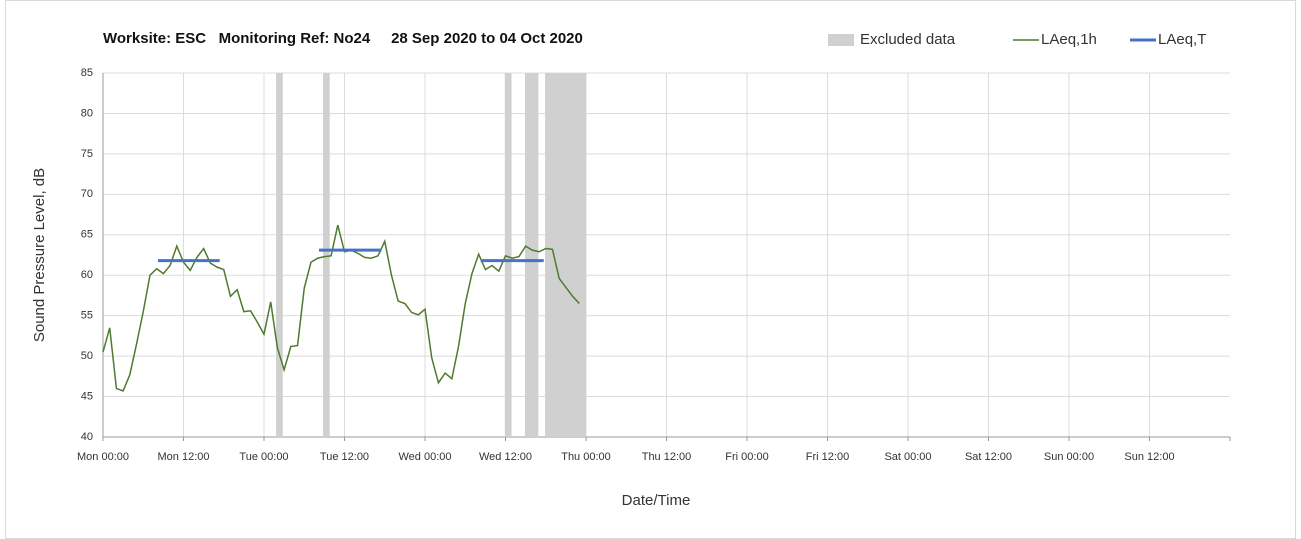  I want to click on x-tick-label: Tue 12:00, so click(344, 457).